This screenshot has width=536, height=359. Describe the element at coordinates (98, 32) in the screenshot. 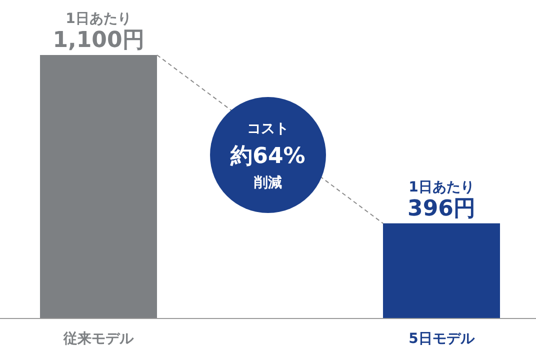

I see `data-label: 1日あたり 1,100円` at that location.